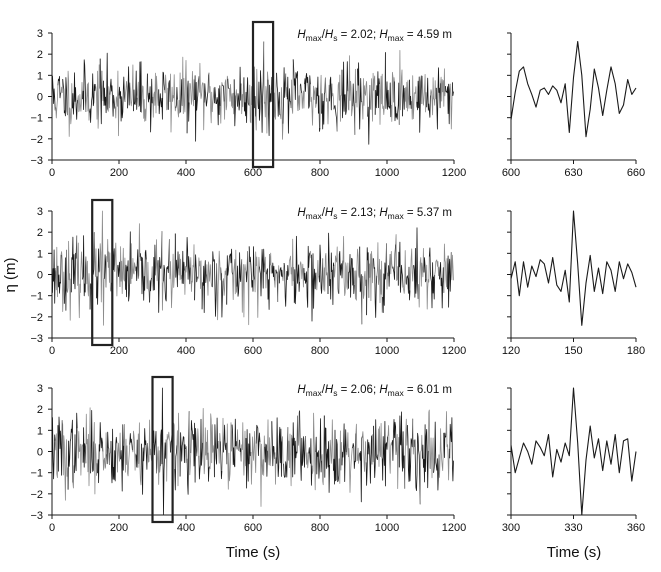 Image resolution: width=661 pixels, height=572 pixels. What do you see at coordinates (454, 351) in the screenshot?
I see `x-tick-label: 1200` at bounding box center [454, 351].